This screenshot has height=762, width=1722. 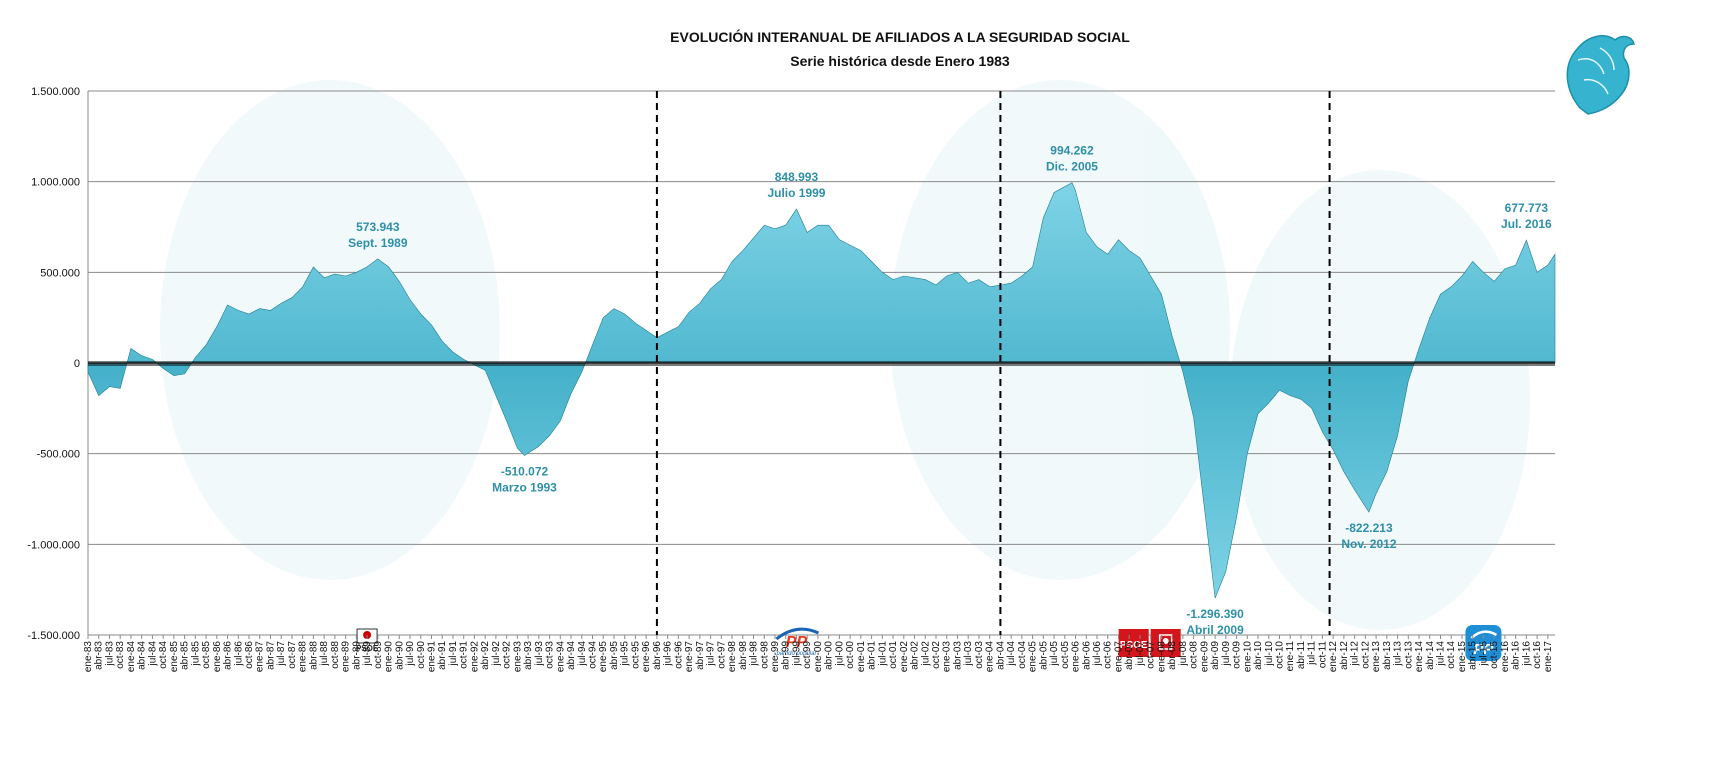 What do you see at coordinates (1072, 167) in the screenshot?
I see `annotation-date: Dic. 2005` at bounding box center [1072, 167].